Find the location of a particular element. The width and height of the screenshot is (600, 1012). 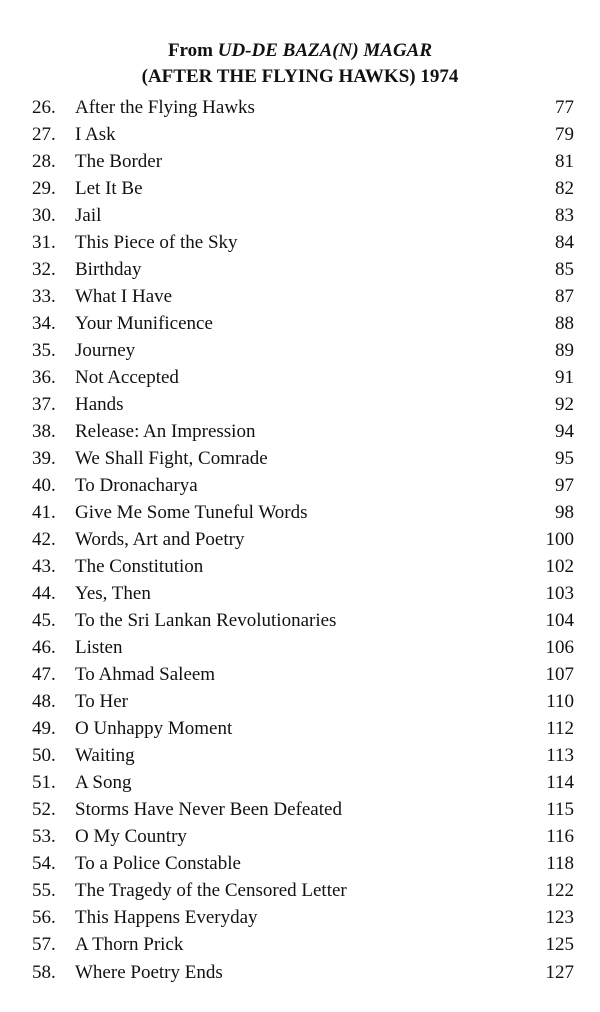

entry-title: This Piece of the Sky is located at coordinates (156, 243).